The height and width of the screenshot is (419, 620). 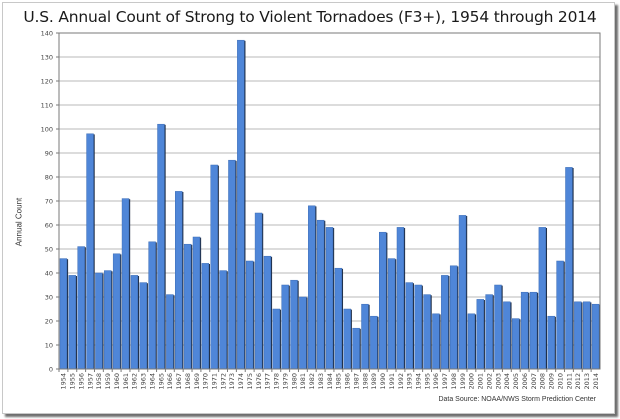 I want to click on bar-1996, so click(x=436, y=341).